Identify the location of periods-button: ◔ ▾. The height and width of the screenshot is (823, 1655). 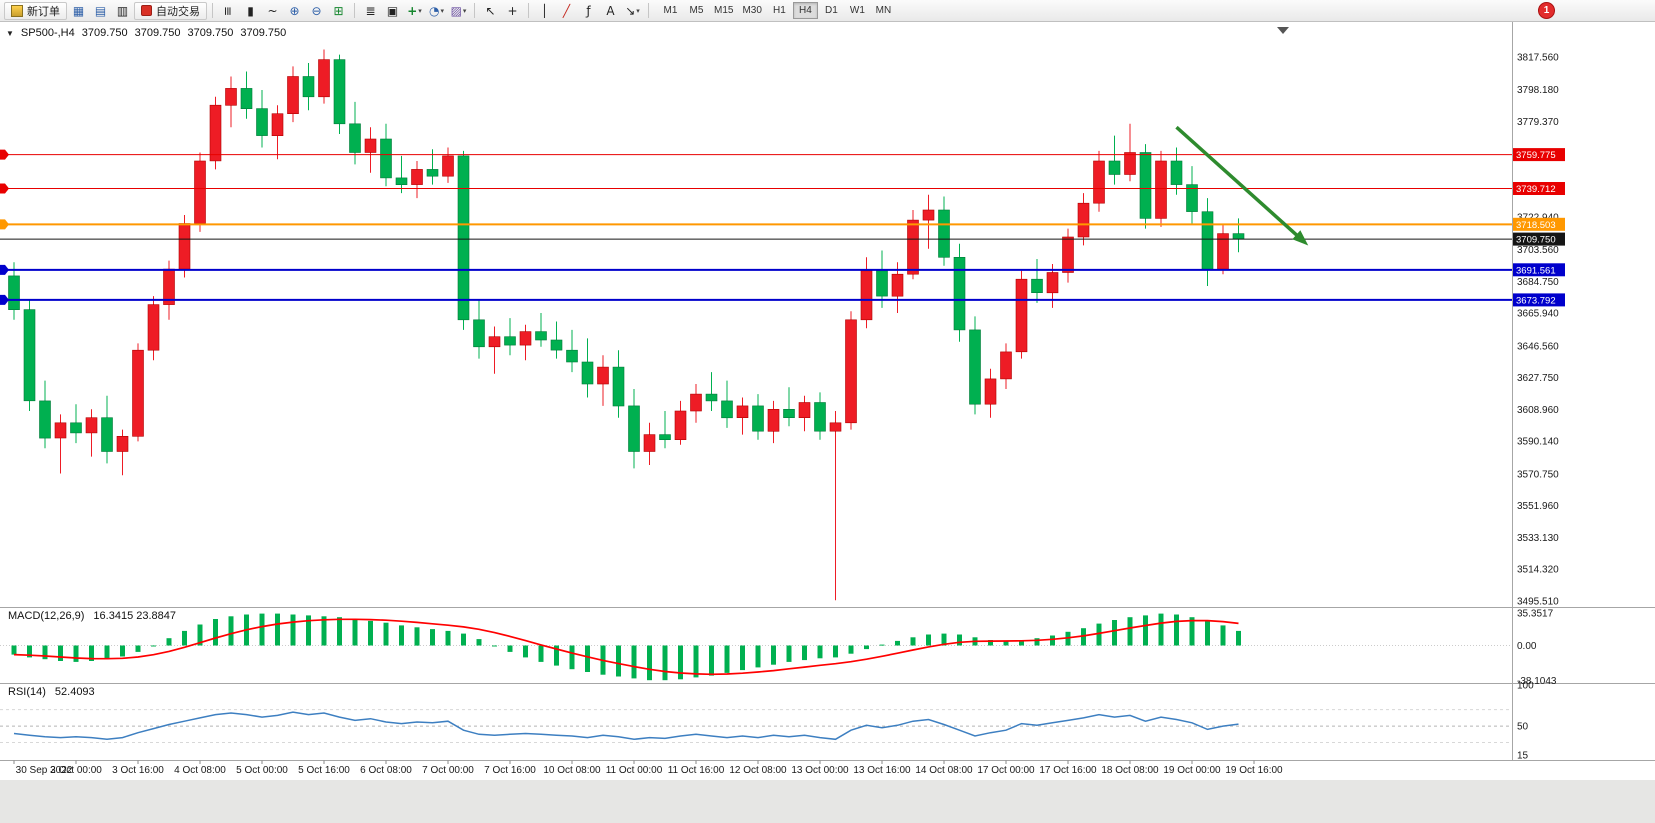
(436, 11).